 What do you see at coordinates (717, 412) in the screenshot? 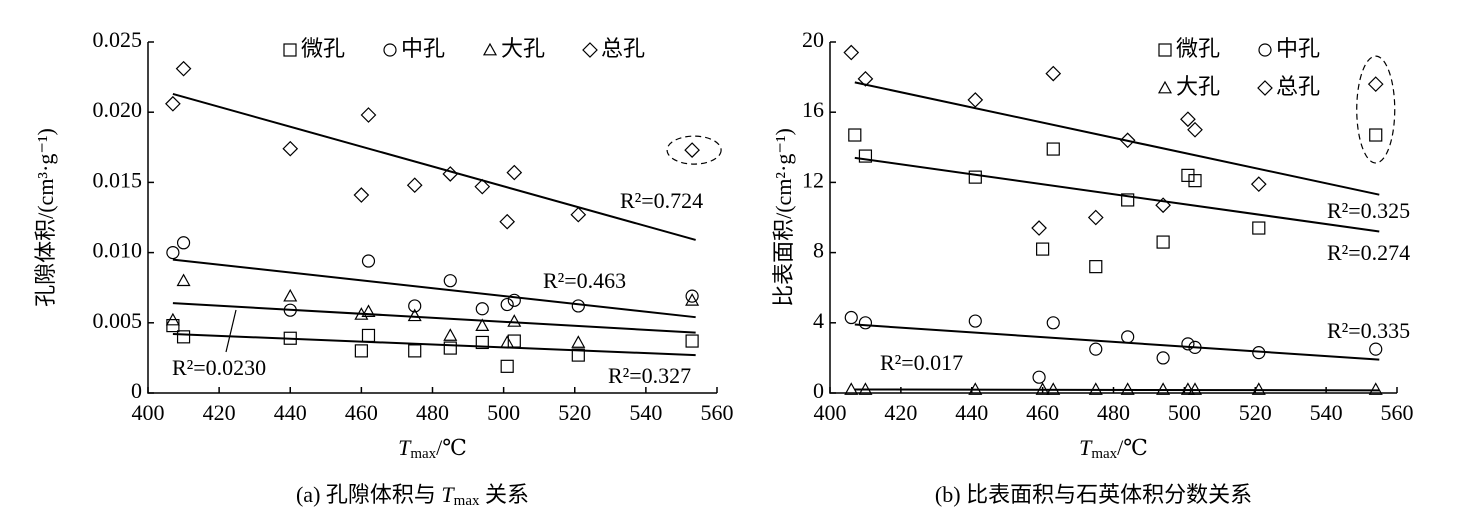
I see `x-tick-label: 560` at bounding box center [717, 412].